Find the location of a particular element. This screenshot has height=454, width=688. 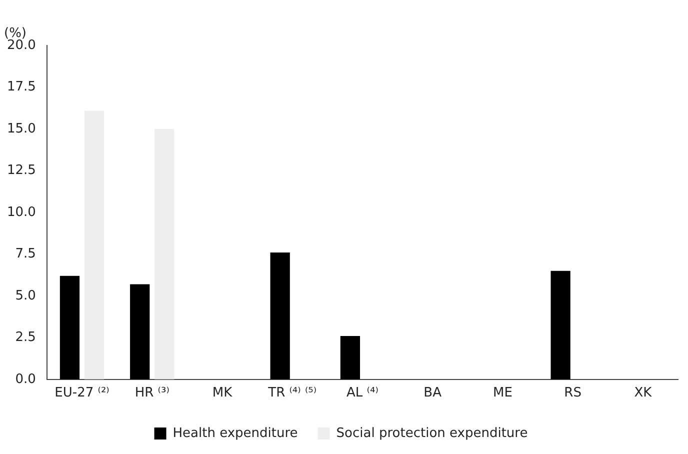

y-tick-label: 12.5 is located at coordinates (21, 170).